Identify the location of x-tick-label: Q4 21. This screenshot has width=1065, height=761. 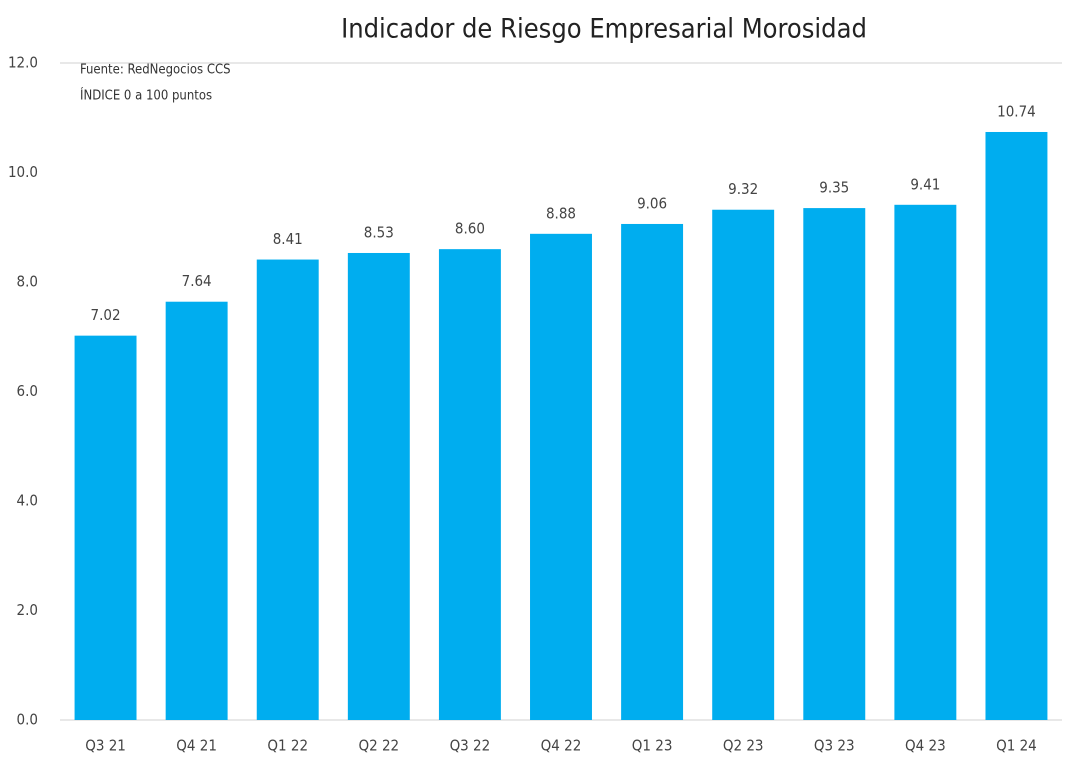
(196, 746).